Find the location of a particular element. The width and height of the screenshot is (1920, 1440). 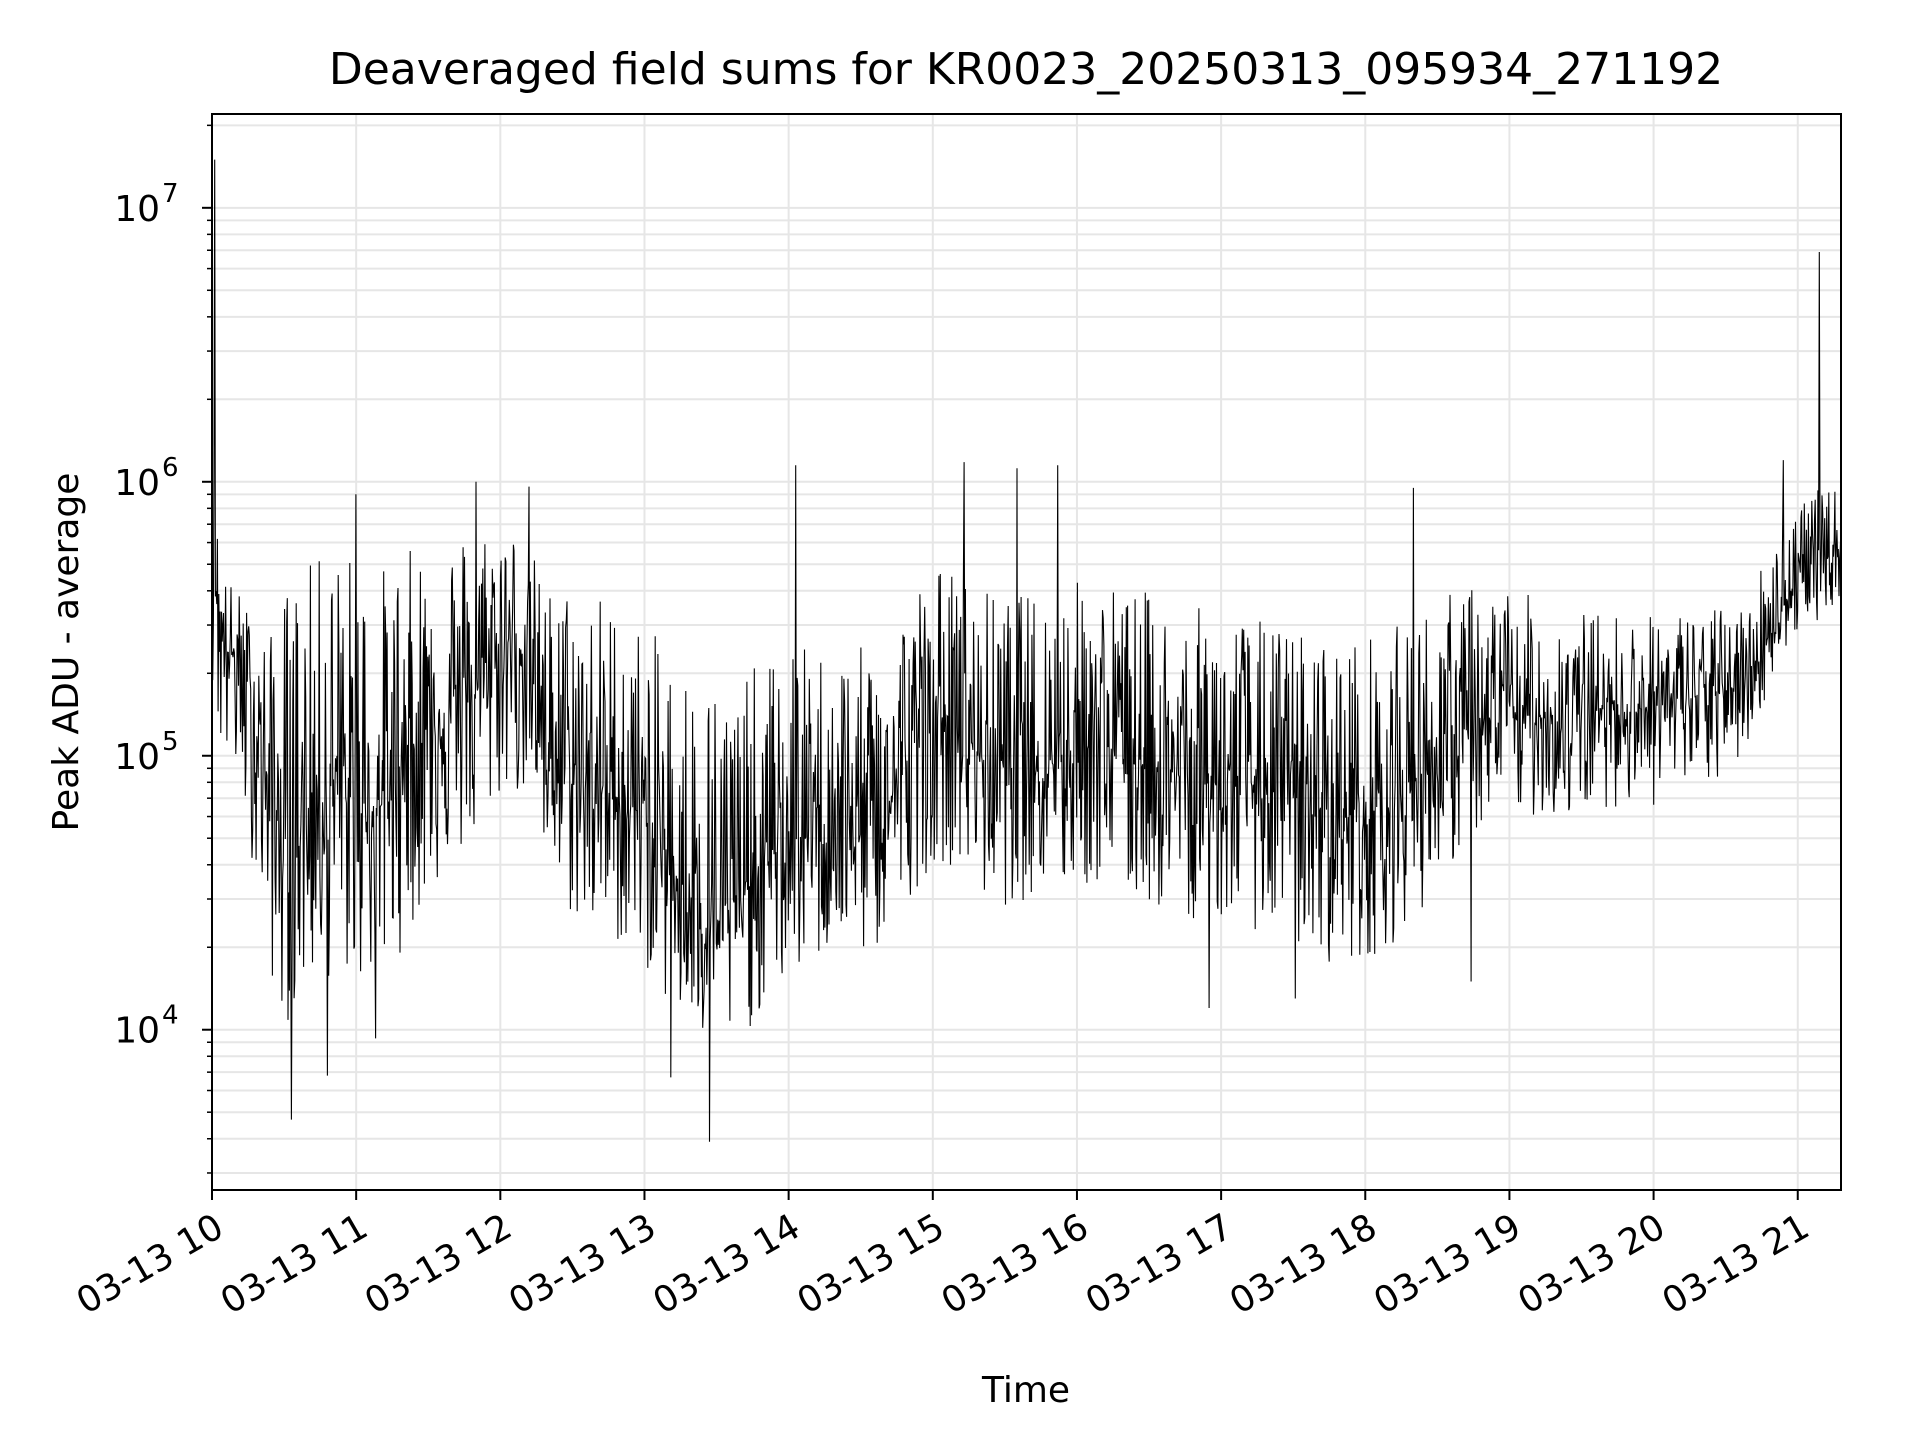

x-axis-label: Time is located at coordinates (1025, 1390).